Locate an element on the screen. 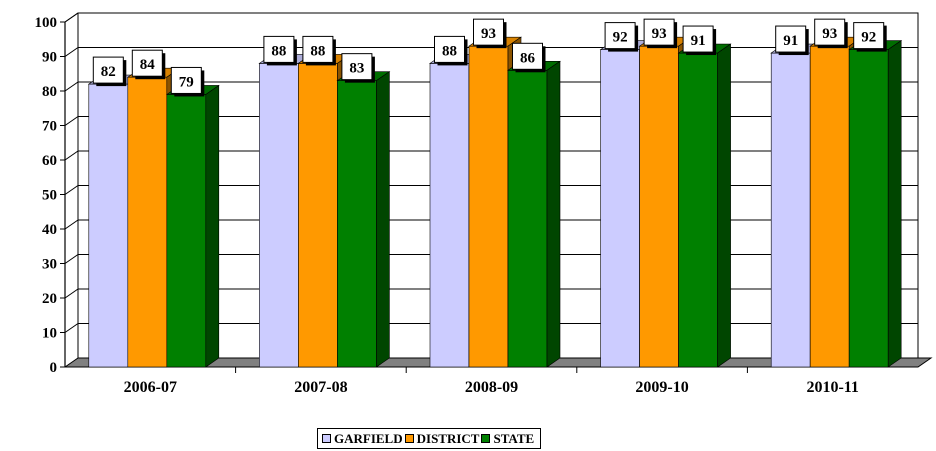  y-tick-label: 50 is located at coordinates (49, 196).